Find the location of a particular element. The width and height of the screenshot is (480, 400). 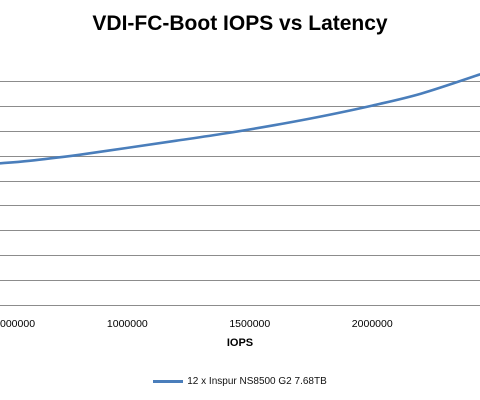

x-tick-label-0: 000000 is located at coordinates (17, 324).